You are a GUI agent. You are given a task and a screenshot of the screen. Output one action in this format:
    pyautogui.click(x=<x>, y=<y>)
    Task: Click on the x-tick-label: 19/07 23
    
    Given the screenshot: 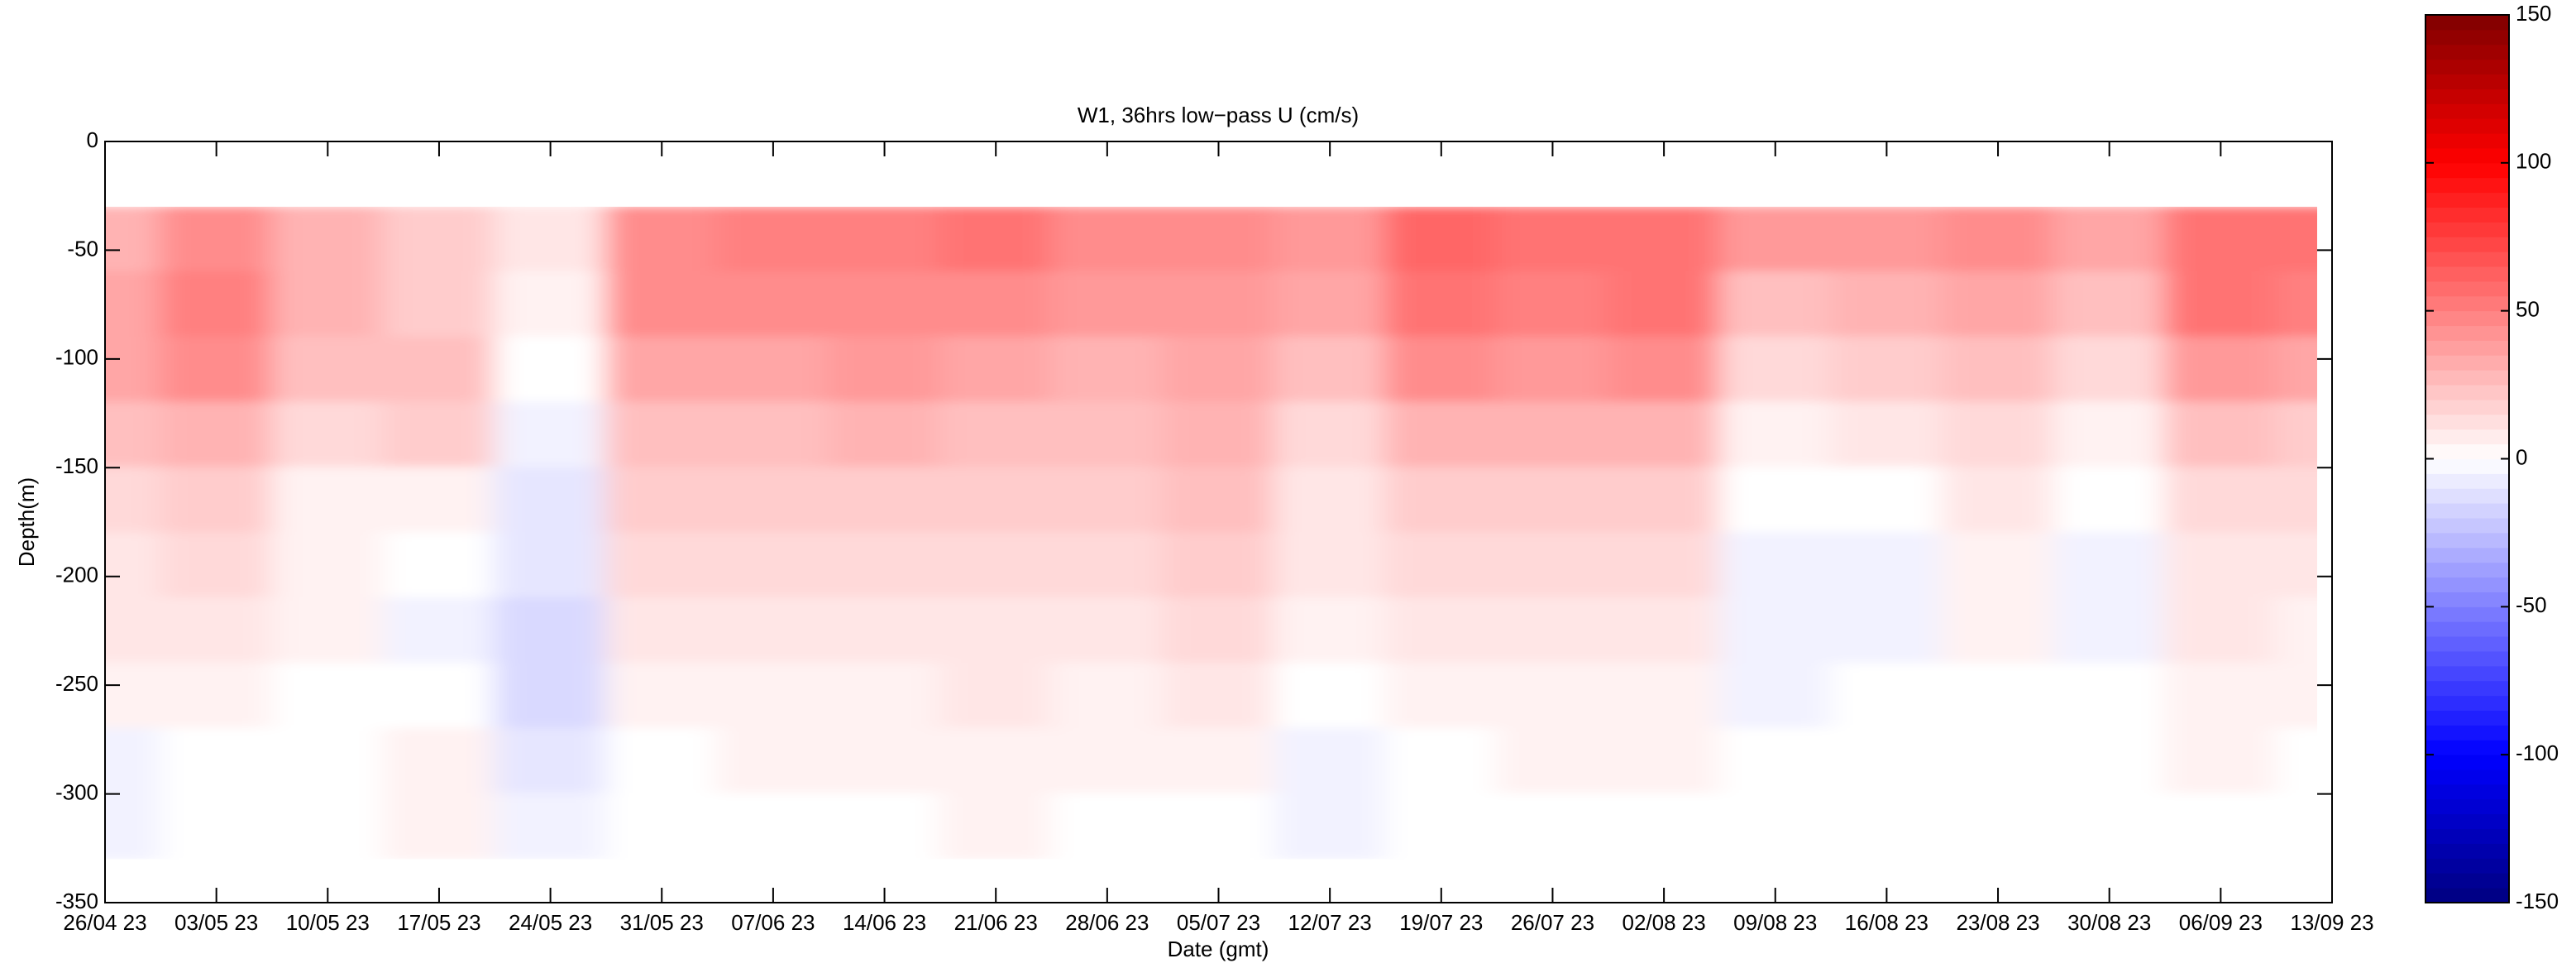 What is the action you would take?
    pyautogui.click(x=1441, y=922)
    